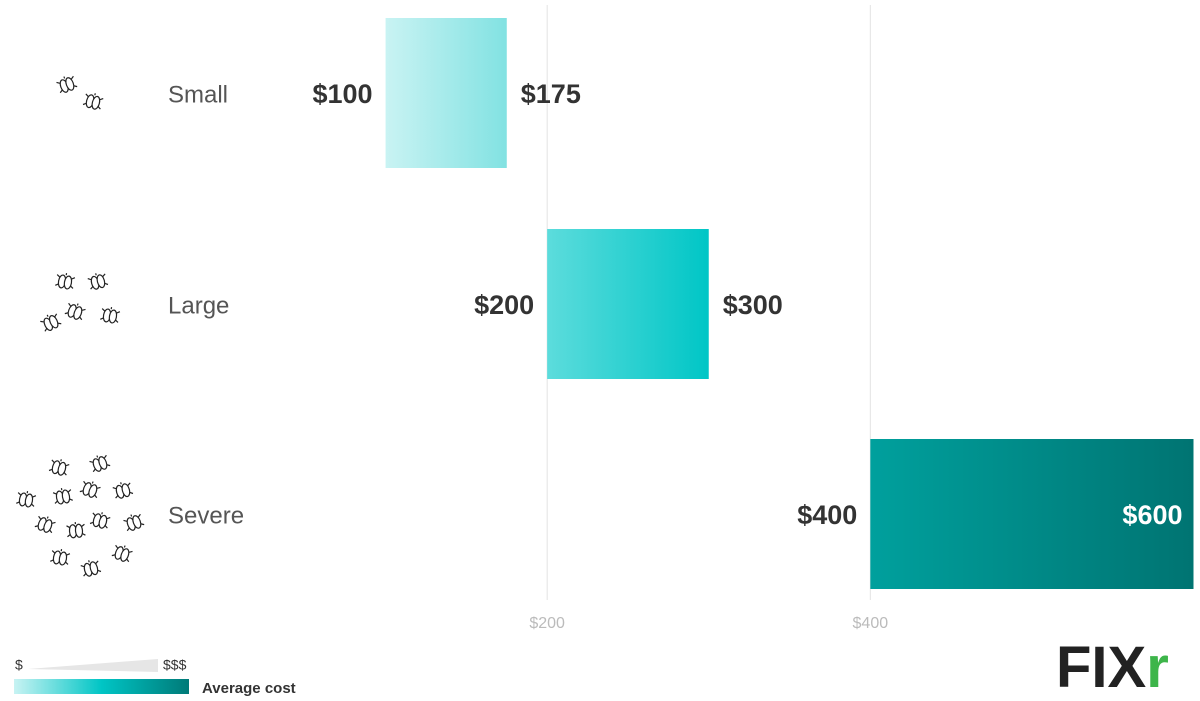 This screenshot has height=701, width=1200. What do you see at coordinates (206, 515) in the screenshot?
I see `category-label: Severe` at bounding box center [206, 515].